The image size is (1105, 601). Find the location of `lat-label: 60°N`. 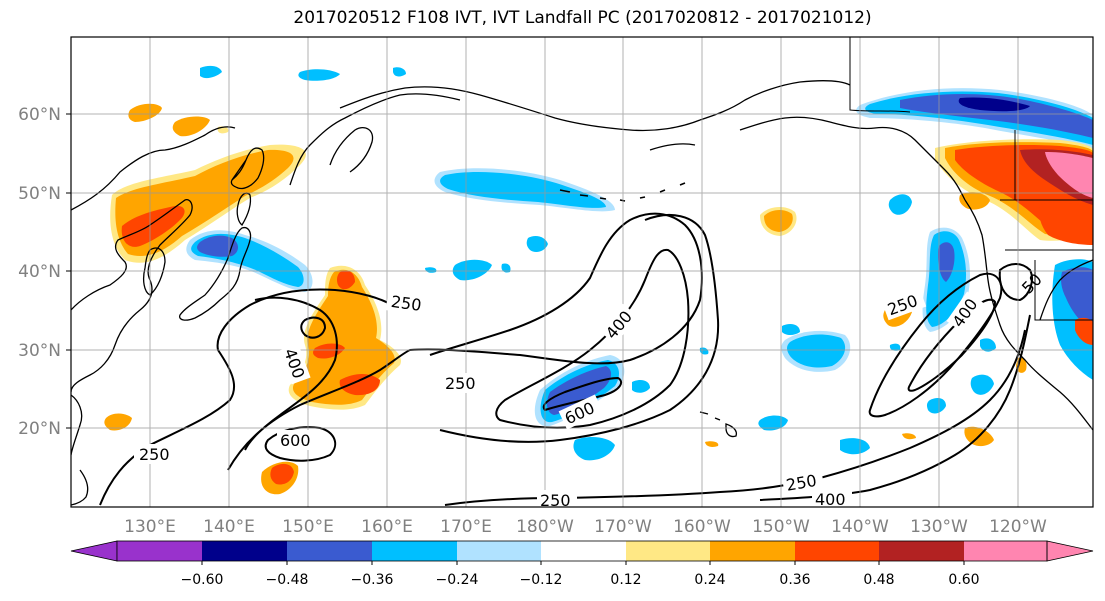

lat-label: 60°N is located at coordinates (39, 115).